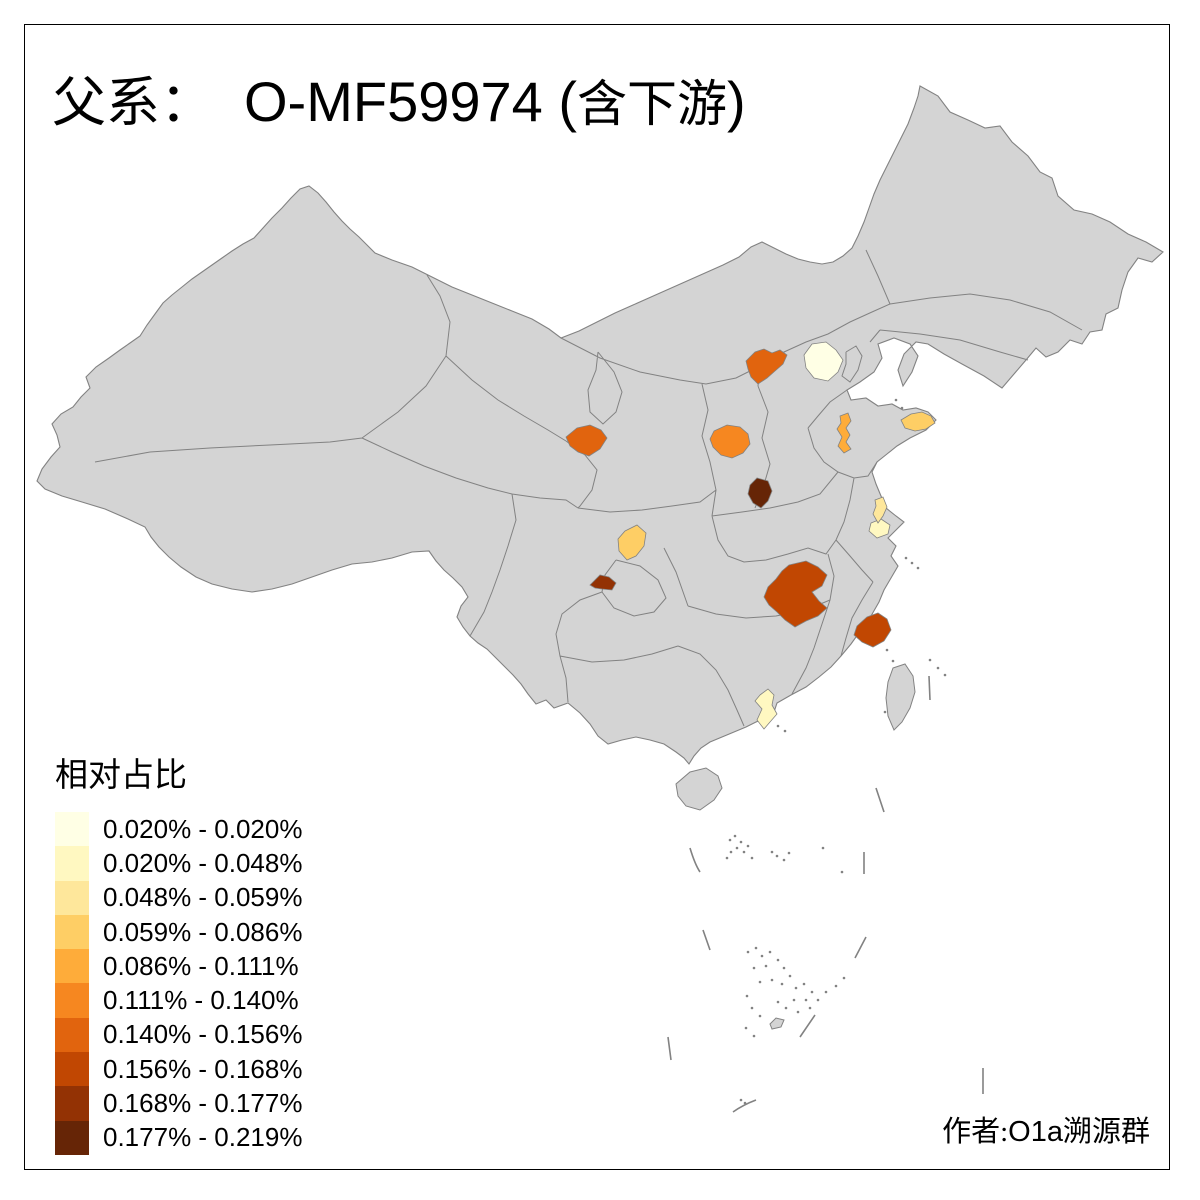  I want to click on legend-row-6: 0.111% - 0.140%, so click(178, 1000).